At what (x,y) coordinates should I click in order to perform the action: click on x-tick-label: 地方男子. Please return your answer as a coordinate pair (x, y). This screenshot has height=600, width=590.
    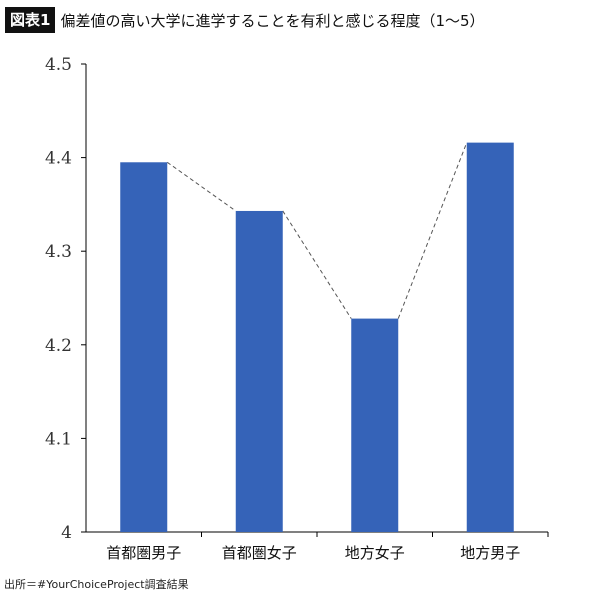
    Looking at the image, I should click on (490, 553).